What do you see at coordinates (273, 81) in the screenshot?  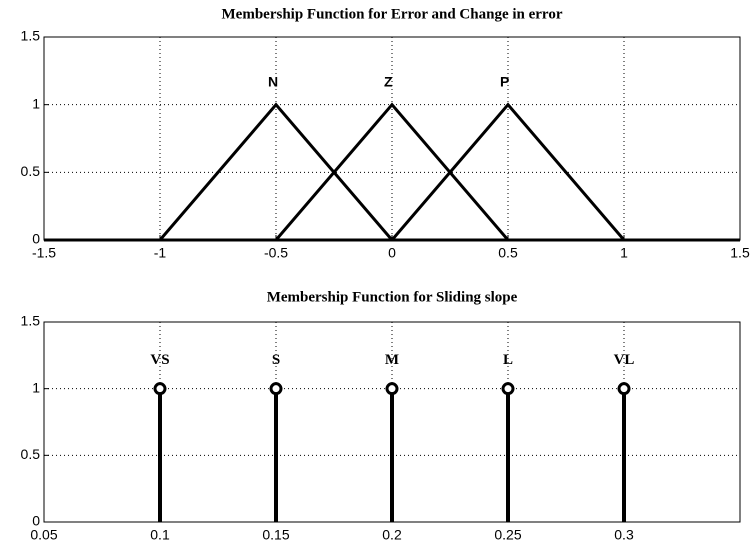 I see `series-label: N` at bounding box center [273, 81].